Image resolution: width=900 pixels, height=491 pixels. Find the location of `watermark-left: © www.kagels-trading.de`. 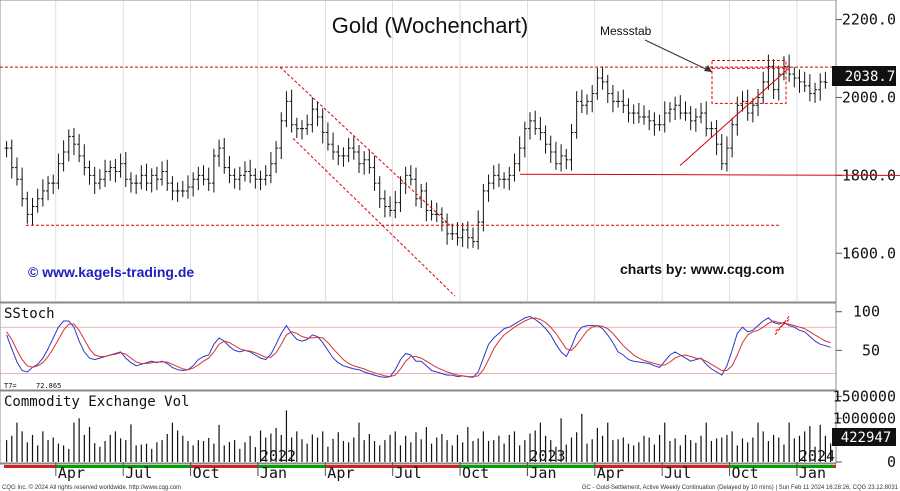

watermark-left: © www.kagels-trading.de is located at coordinates (111, 272).